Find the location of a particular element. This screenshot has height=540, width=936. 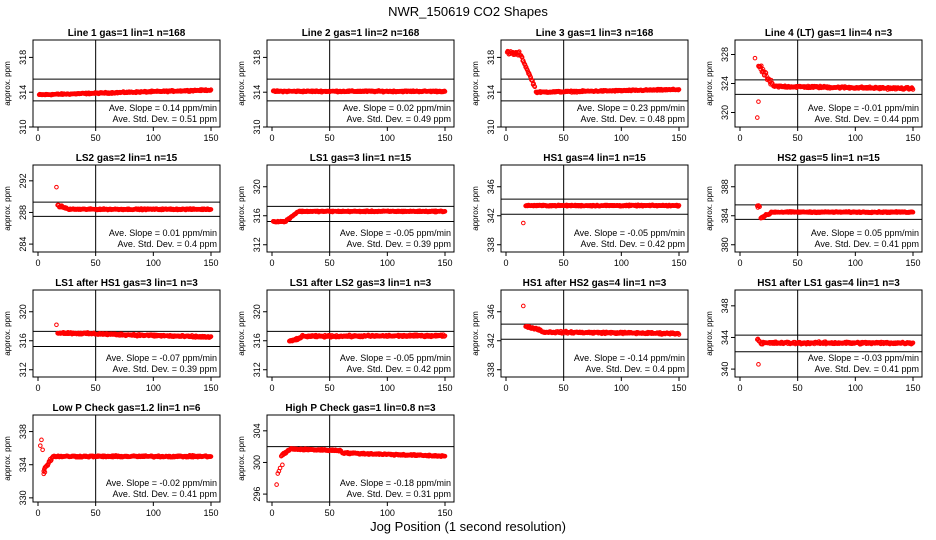

stats-annotation: Ave. Std. Dev. = 0.31 ppm is located at coordinates (399, 494).